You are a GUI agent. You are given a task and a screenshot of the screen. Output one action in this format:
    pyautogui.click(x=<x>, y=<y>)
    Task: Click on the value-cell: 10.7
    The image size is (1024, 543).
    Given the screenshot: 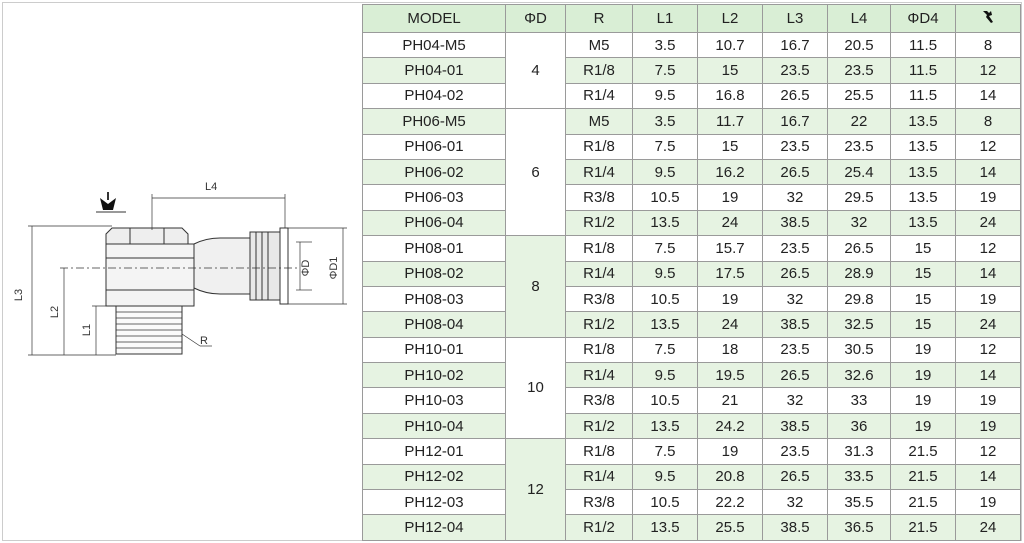 What is the action you would take?
    pyautogui.click(x=730, y=45)
    